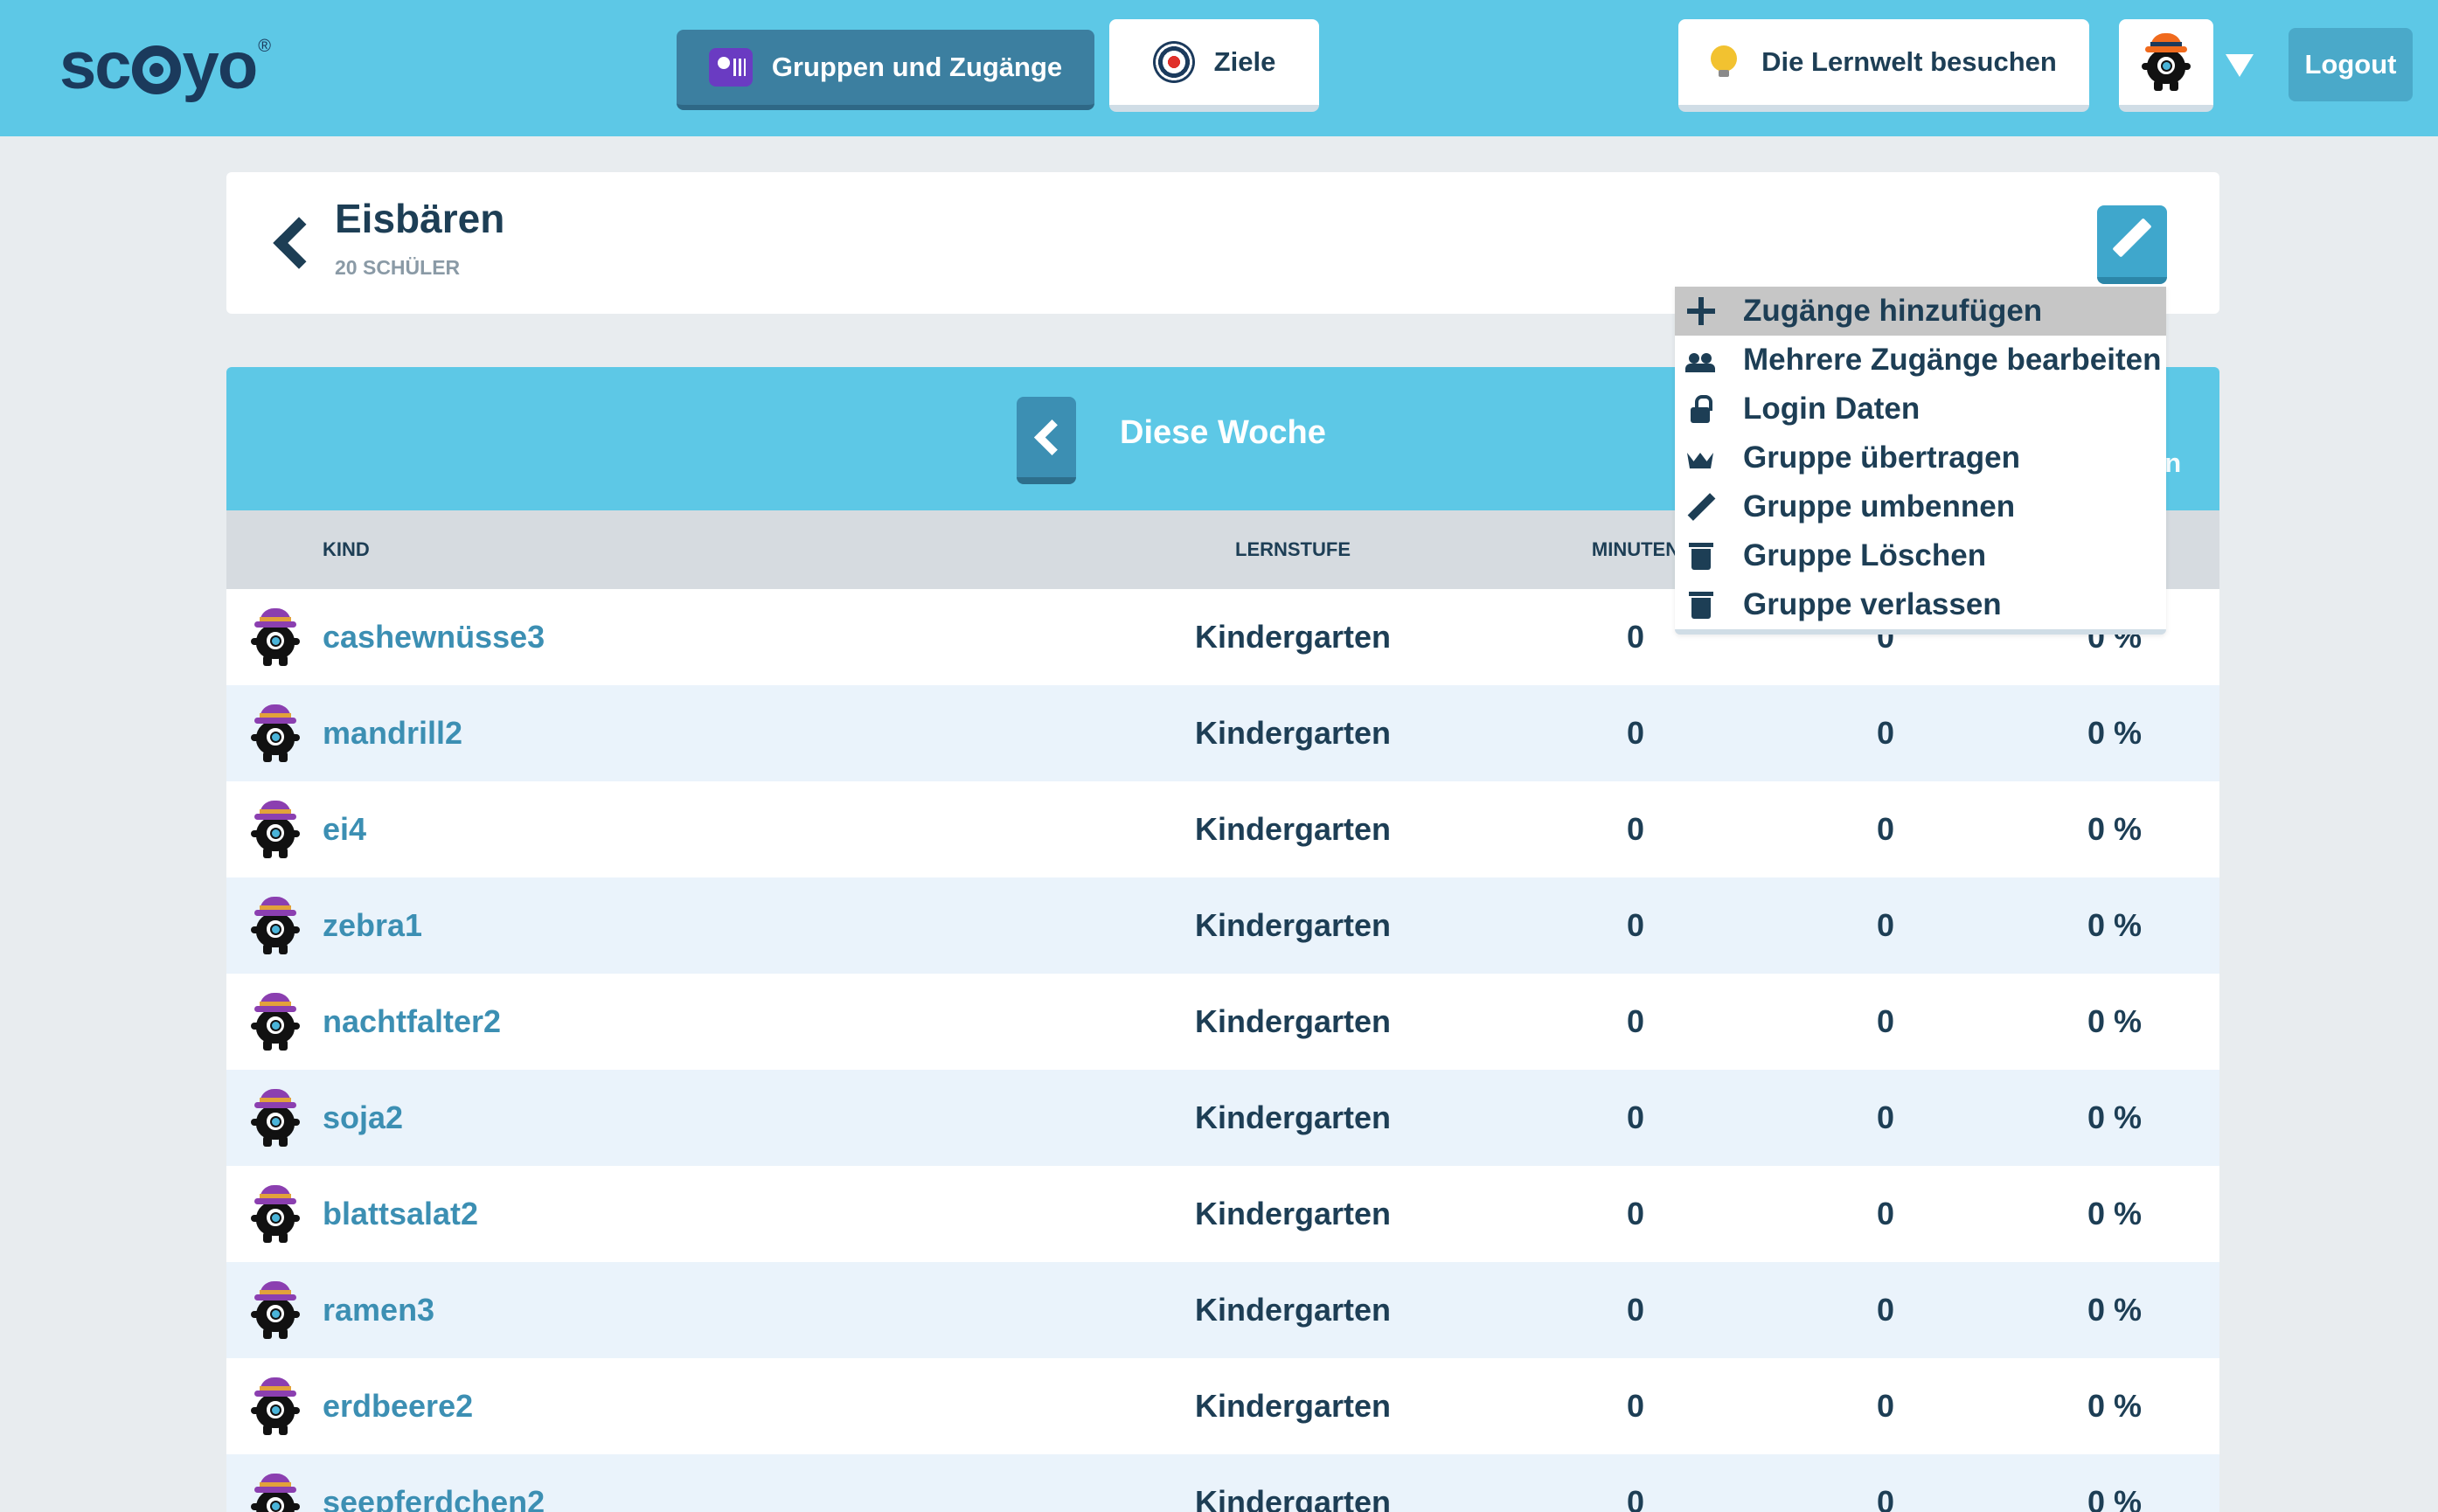 The height and width of the screenshot is (1512, 2438). Describe the element at coordinates (412, 1021) in the screenshot. I see `student-name-link: nachtfalter2` at that location.